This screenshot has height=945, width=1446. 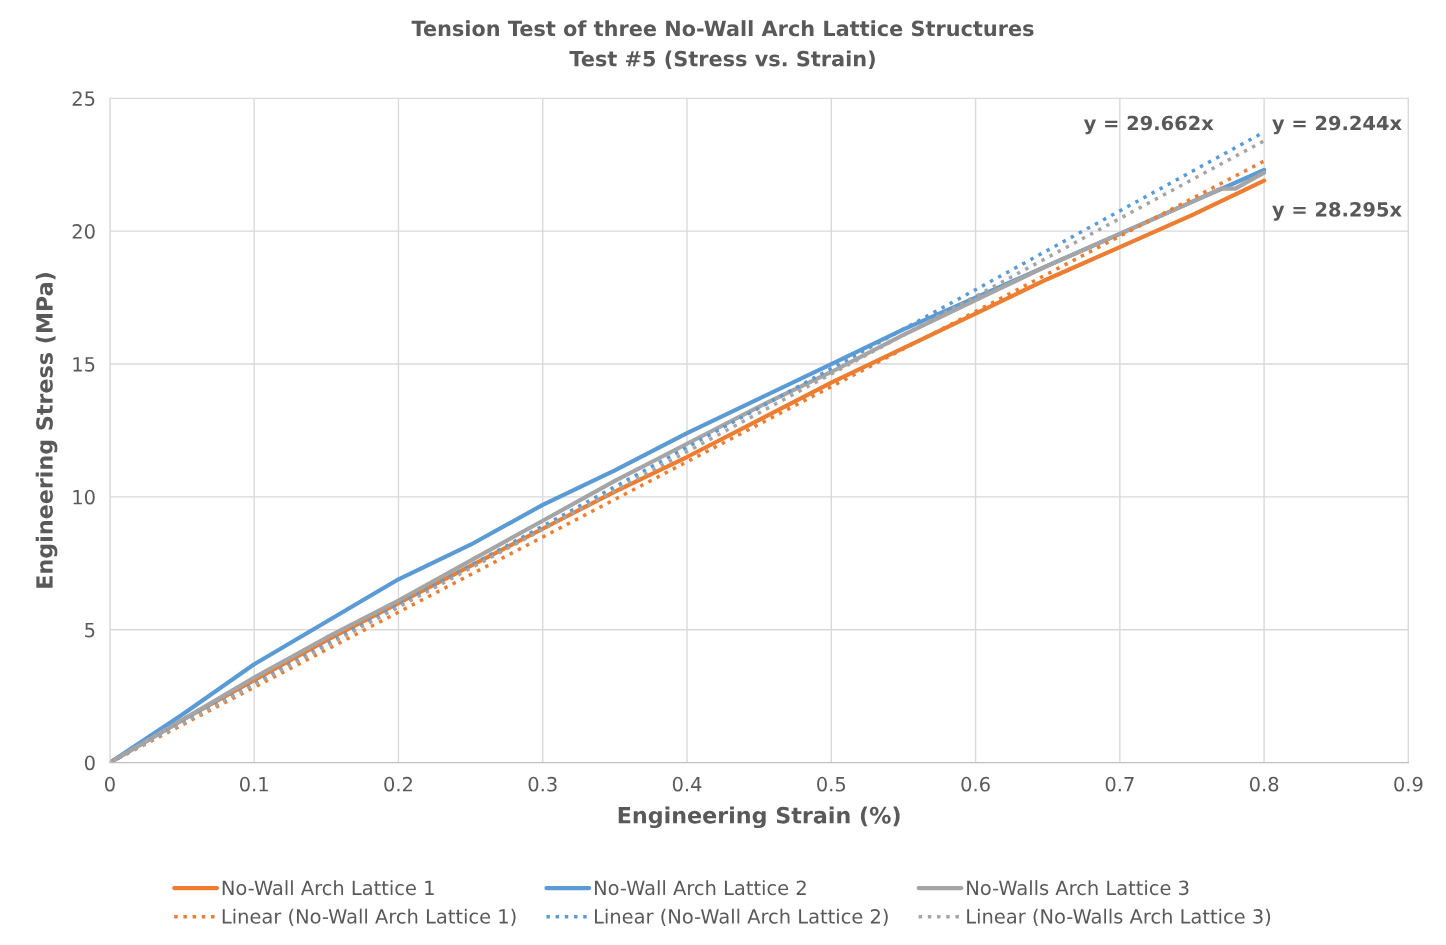 What do you see at coordinates (1078, 888) in the screenshot?
I see `legend-label: No-Walls Arch Lattice 3` at bounding box center [1078, 888].